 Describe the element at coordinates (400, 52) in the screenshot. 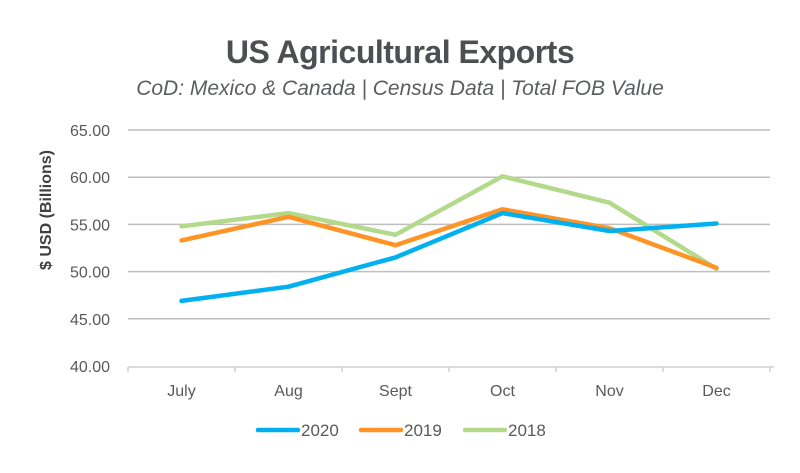

I see `chart-title: US Agricultural Exports` at that location.